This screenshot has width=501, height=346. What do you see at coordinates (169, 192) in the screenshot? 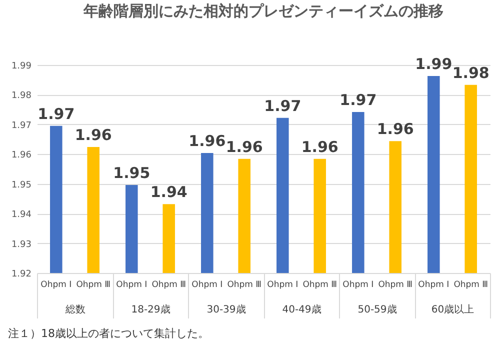
I see `data-label: 1.94` at bounding box center [169, 192].